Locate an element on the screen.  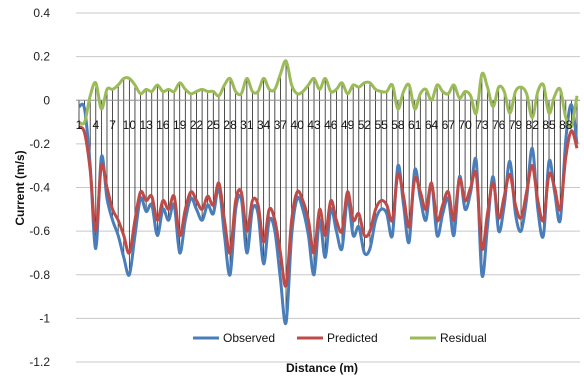
y-tick-label: -1.2 is located at coordinates (39, 362).